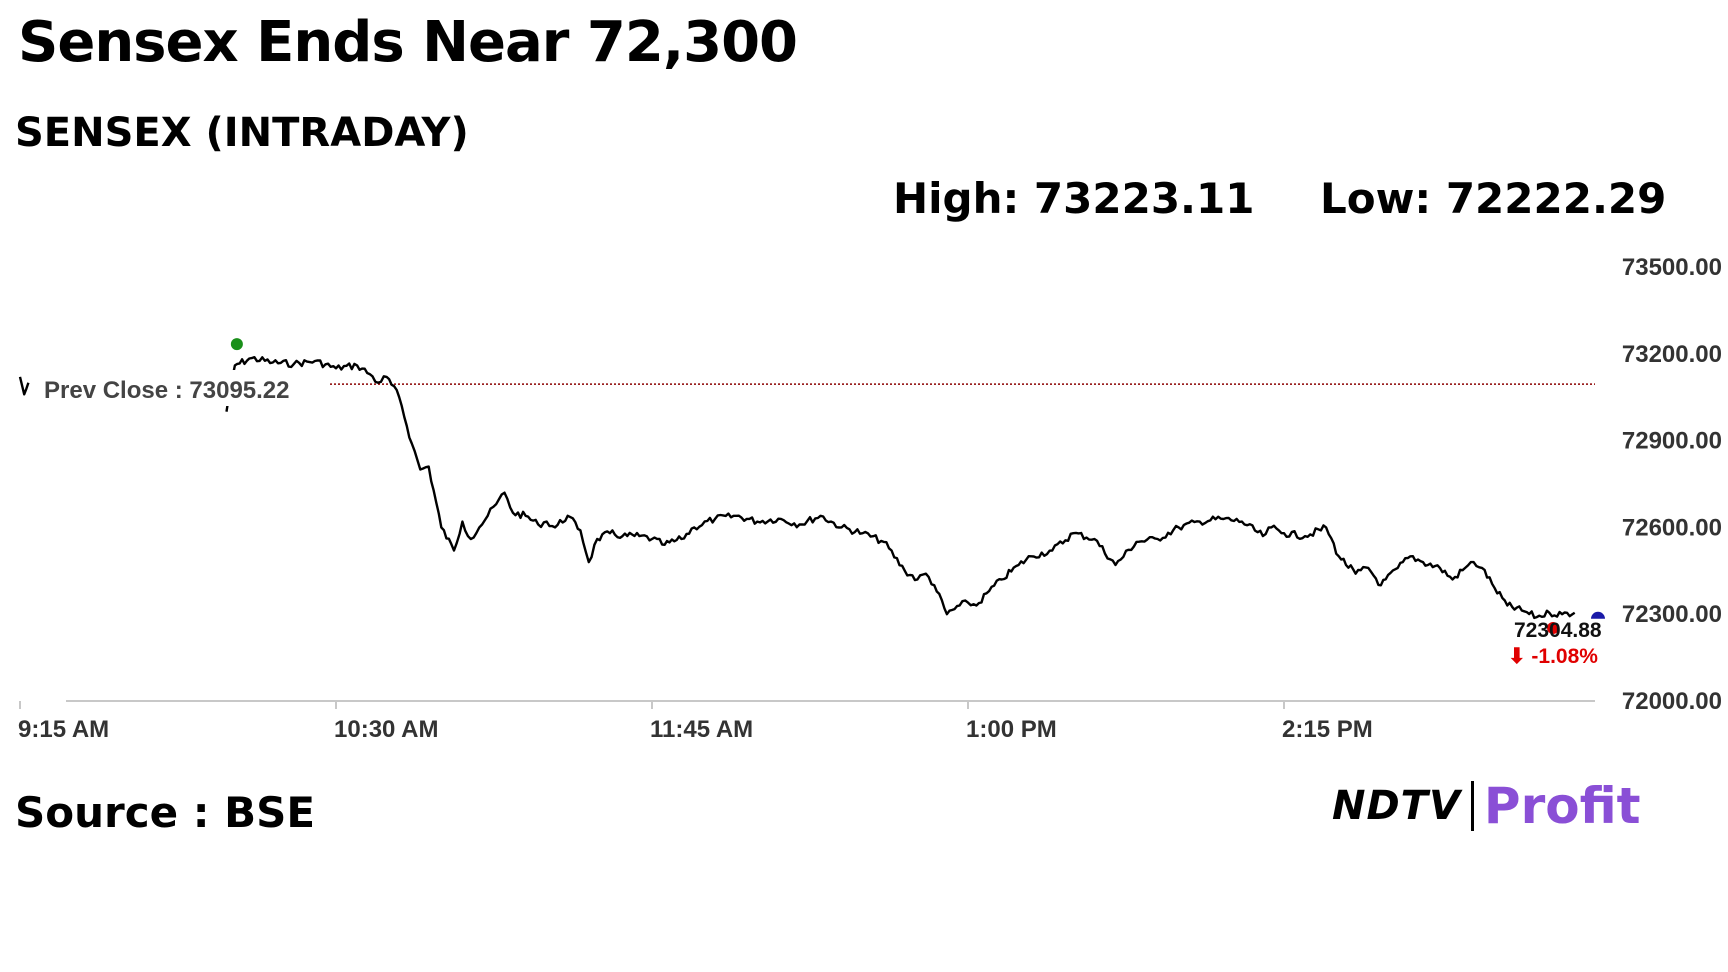 The image size is (1728, 972). I want to click on source-note: Source : BSE, so click(165, 812).